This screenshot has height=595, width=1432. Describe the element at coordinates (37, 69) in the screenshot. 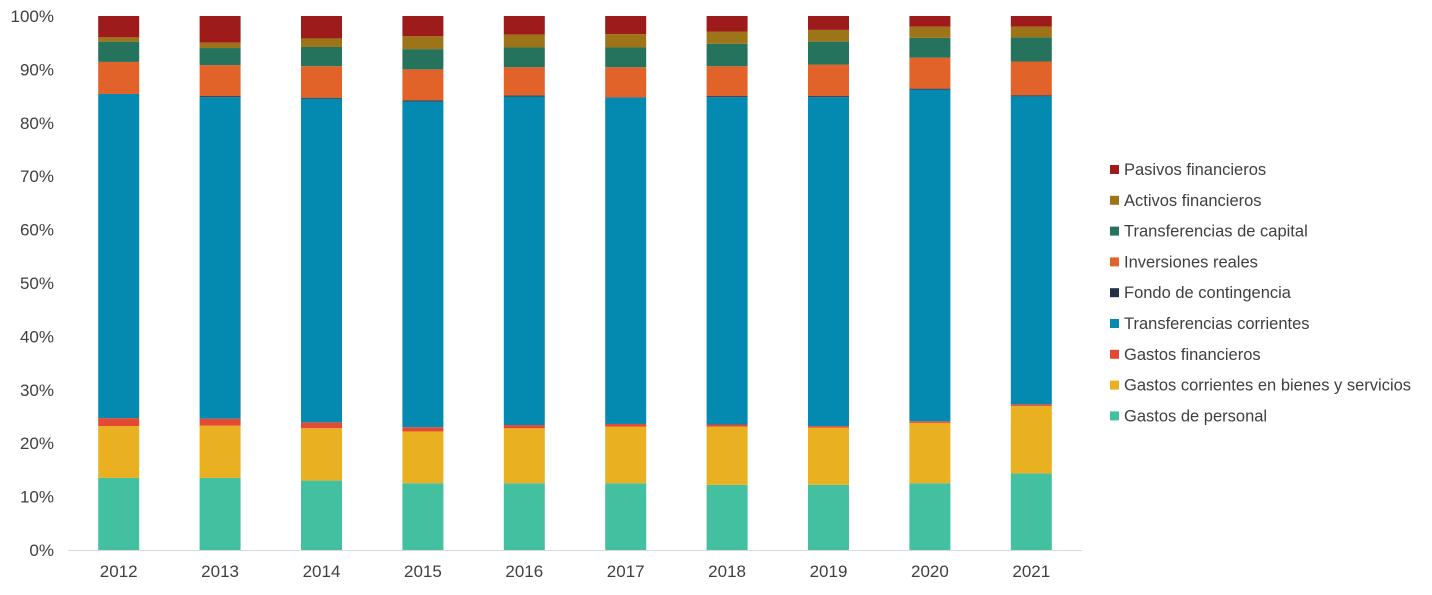

I see `y-tick-label: 90%` at that location.